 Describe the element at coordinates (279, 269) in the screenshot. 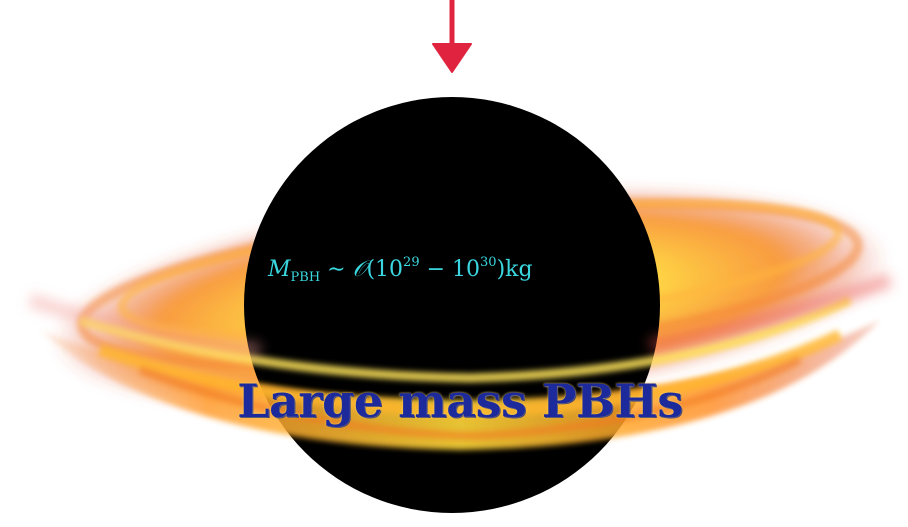

I see `formula-symbol: M` at that location.